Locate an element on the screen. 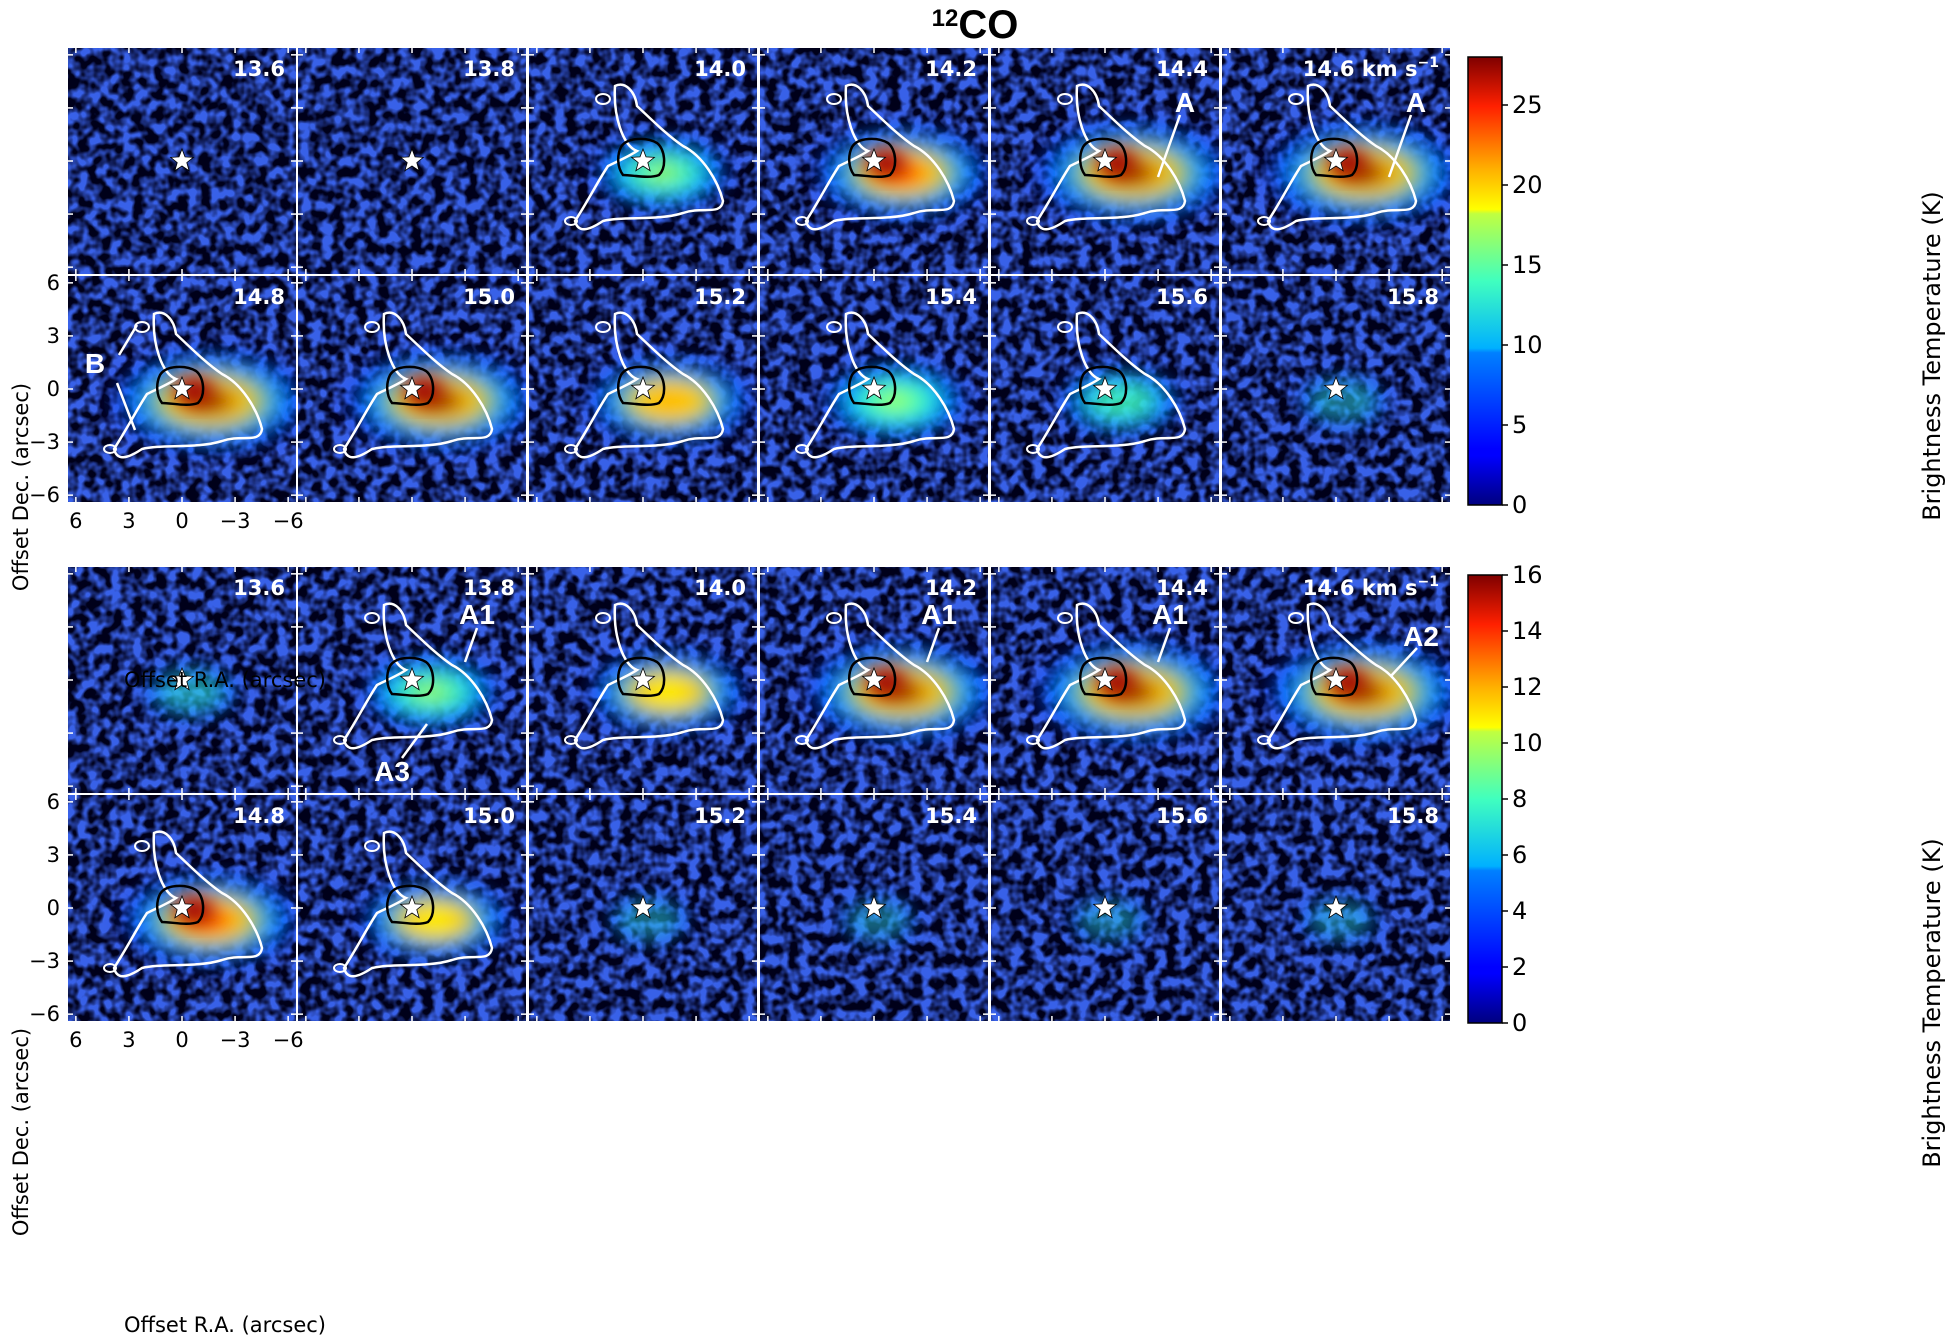 This screenshot has height=1340, width=1953. co12-channel-panel: 15.4 is located at coordinates (874, 389).